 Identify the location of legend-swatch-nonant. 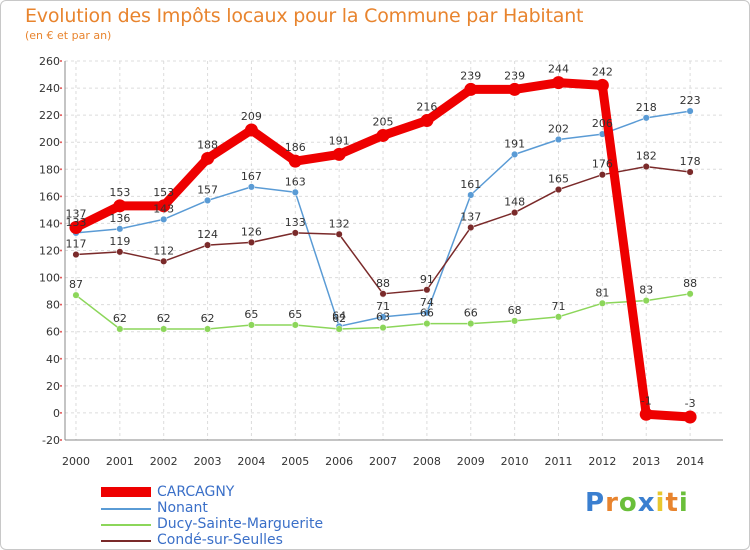
(126, 509).